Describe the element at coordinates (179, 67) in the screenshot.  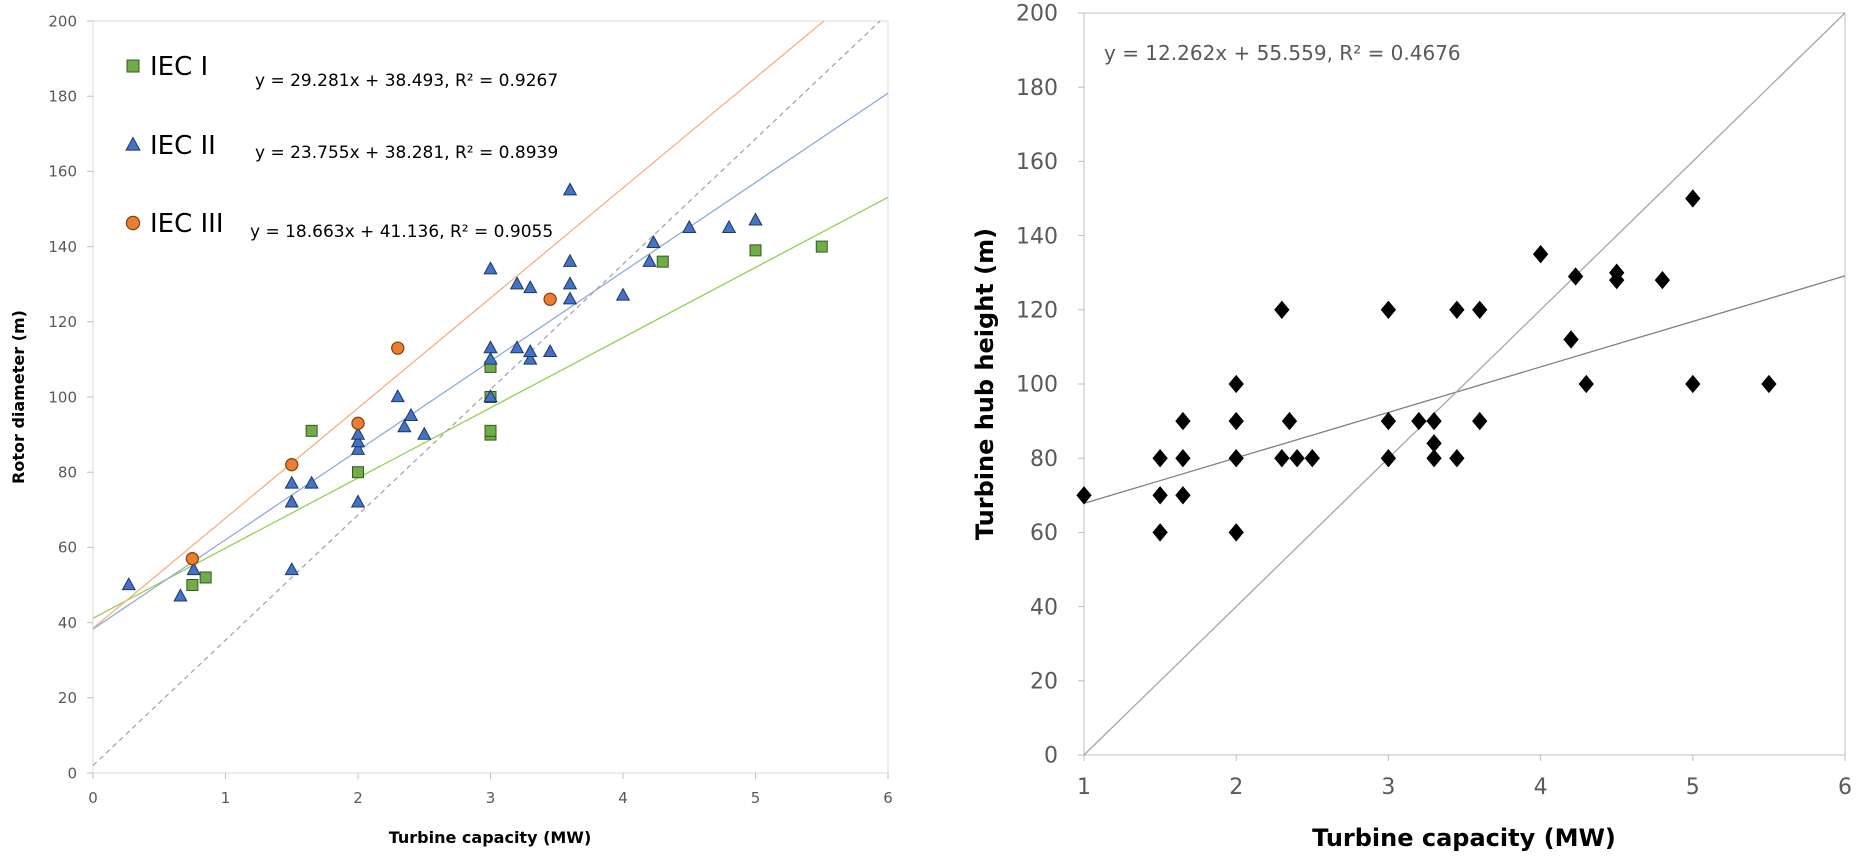
I see `legend-label: IEC I` at that location.